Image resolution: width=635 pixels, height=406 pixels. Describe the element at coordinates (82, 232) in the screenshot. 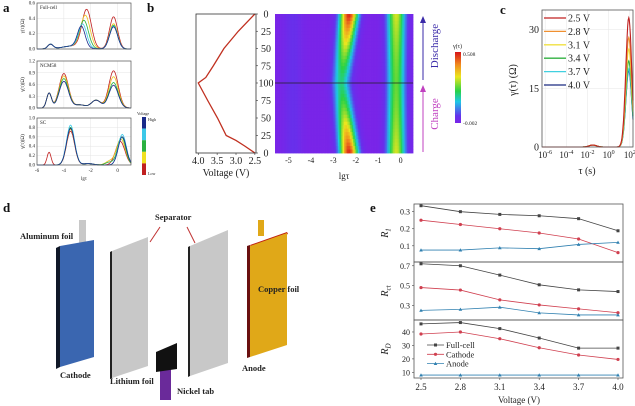

I see `aluminum-foil-tab` at that location.